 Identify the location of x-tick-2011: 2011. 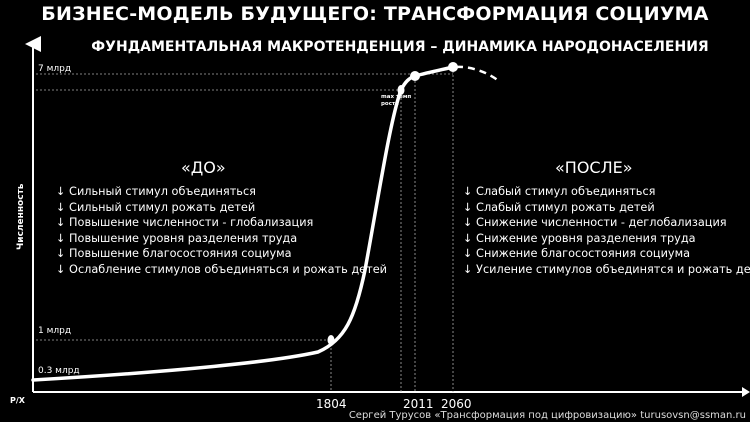
(418, 404).